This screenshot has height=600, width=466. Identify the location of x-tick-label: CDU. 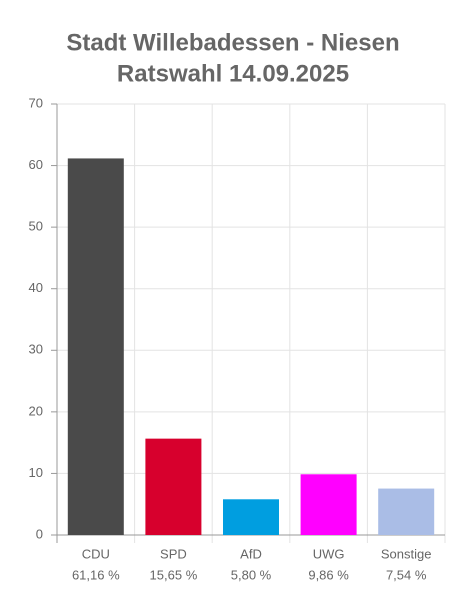
(96, 553).